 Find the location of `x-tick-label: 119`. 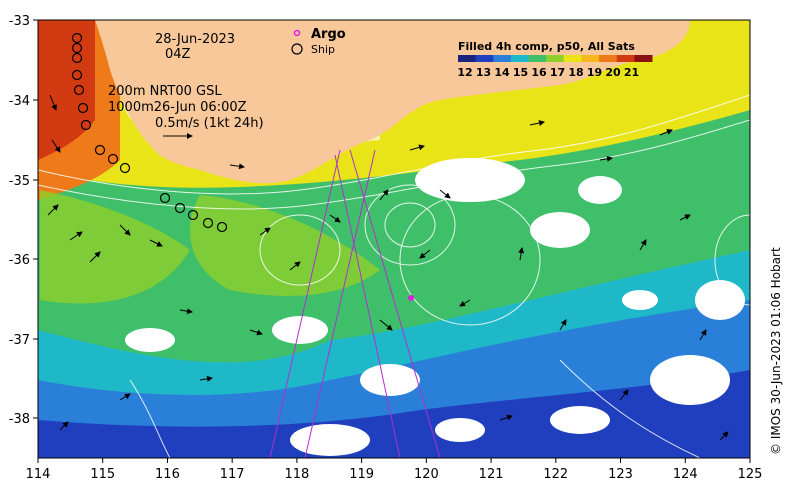

x-tick-label: 119 is located at coordinates (361, 474).